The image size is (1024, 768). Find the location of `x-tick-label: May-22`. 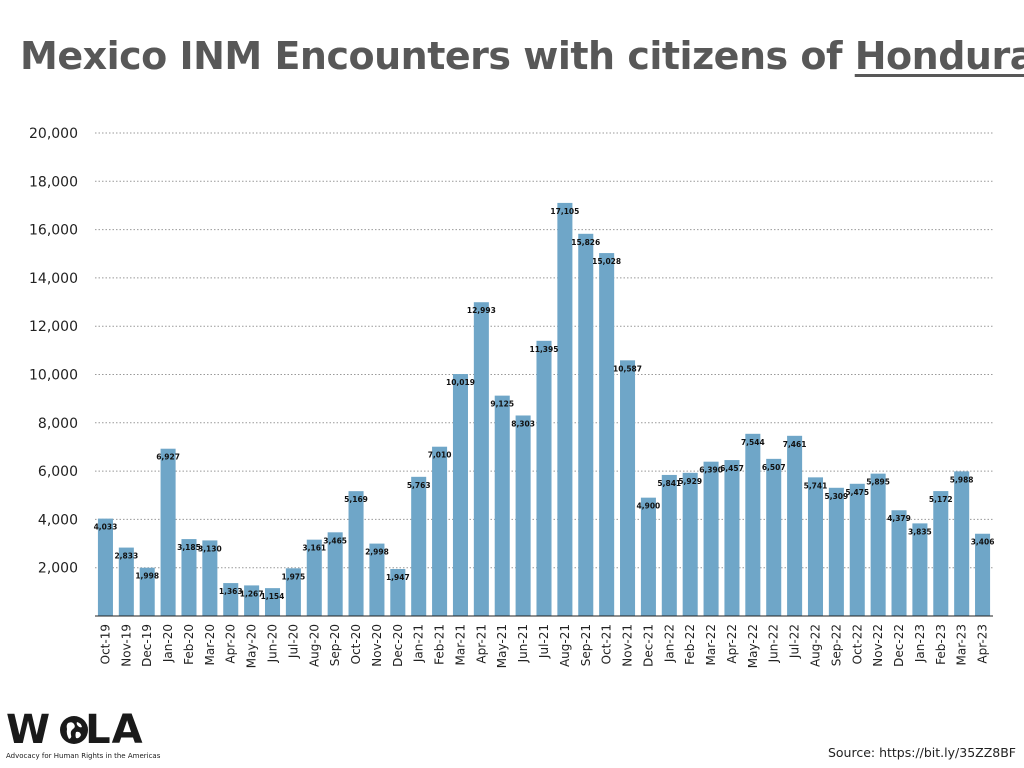

x-tick-label: May-22 is located at coordinates (753, 646).